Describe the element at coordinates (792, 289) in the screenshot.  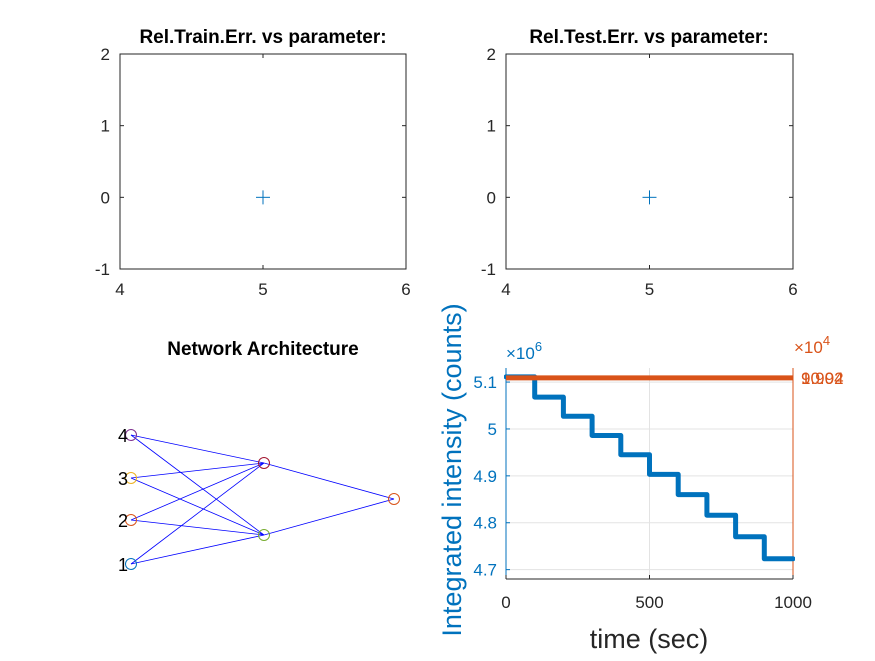
I see `test-x-tick-label: 6` at that location.